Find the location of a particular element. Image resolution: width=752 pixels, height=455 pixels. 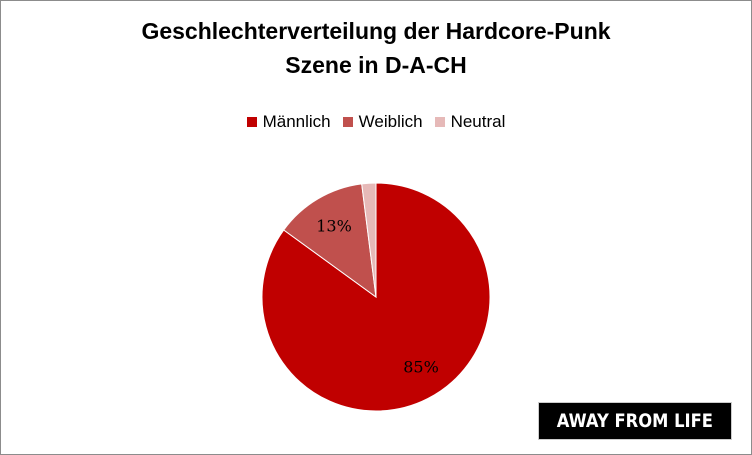

legend: Männlich Weiblich Neutral is located at coordinates (376, 122).